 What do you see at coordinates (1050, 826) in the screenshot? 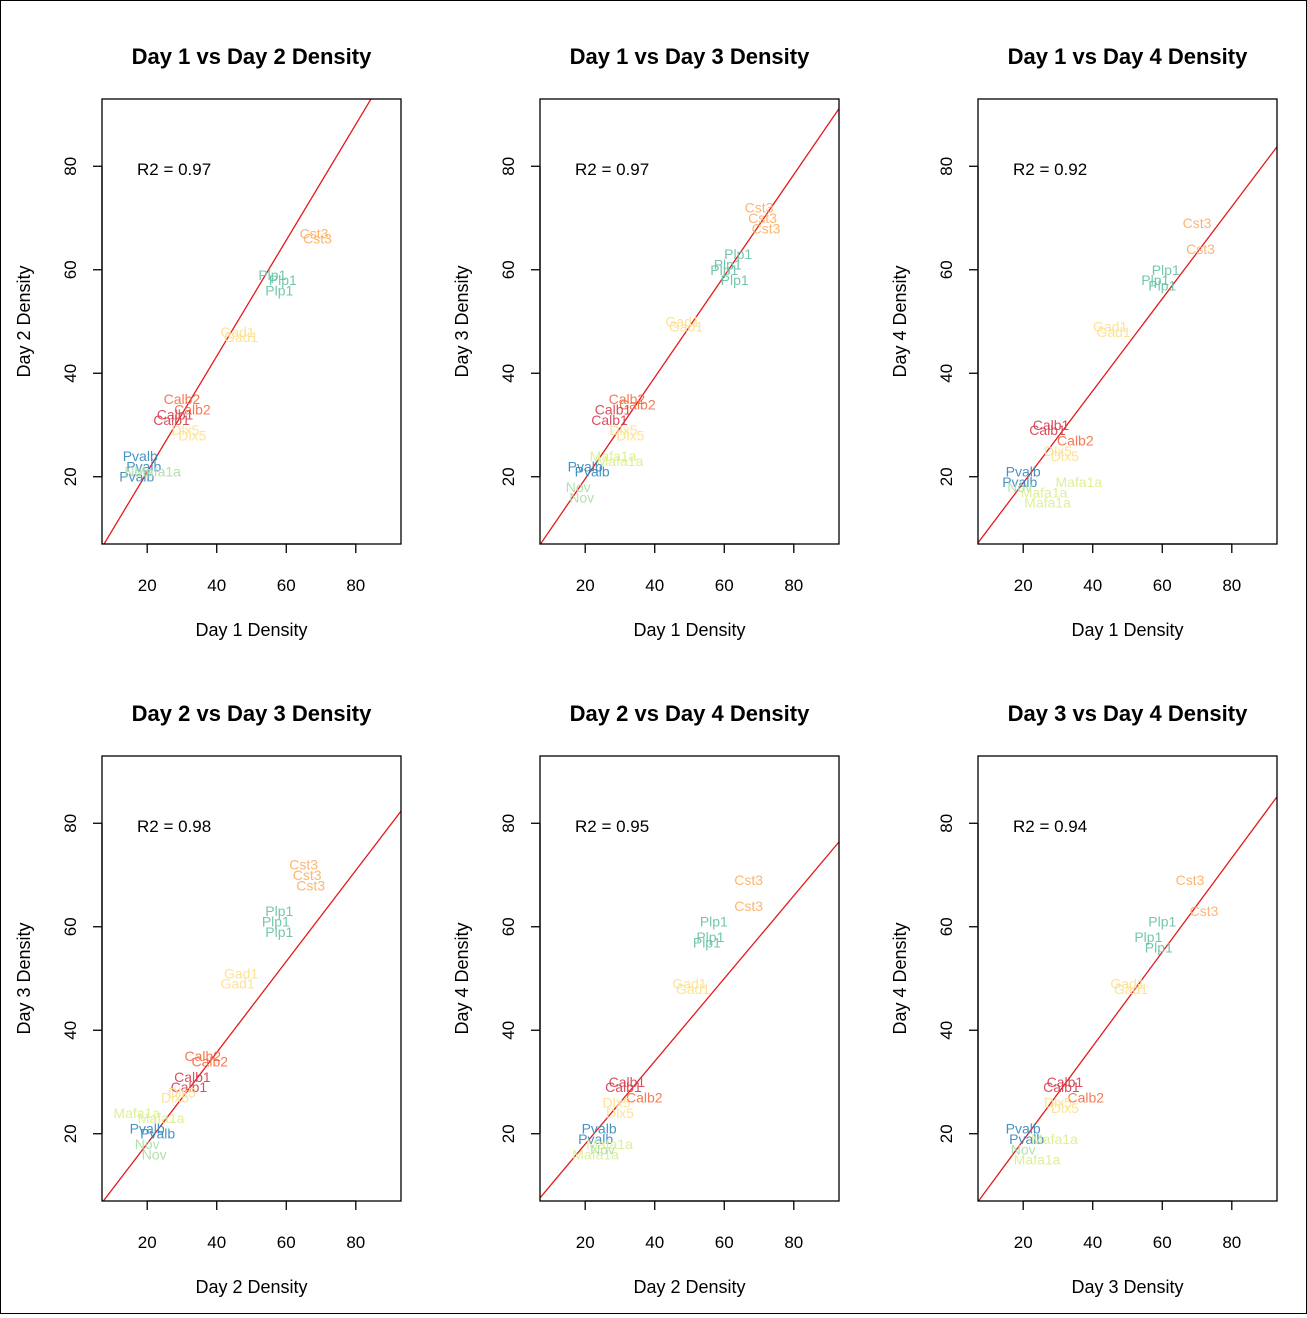
I see `r2-annotation: R2 = 0.94` at bounding box center [1050, 826].